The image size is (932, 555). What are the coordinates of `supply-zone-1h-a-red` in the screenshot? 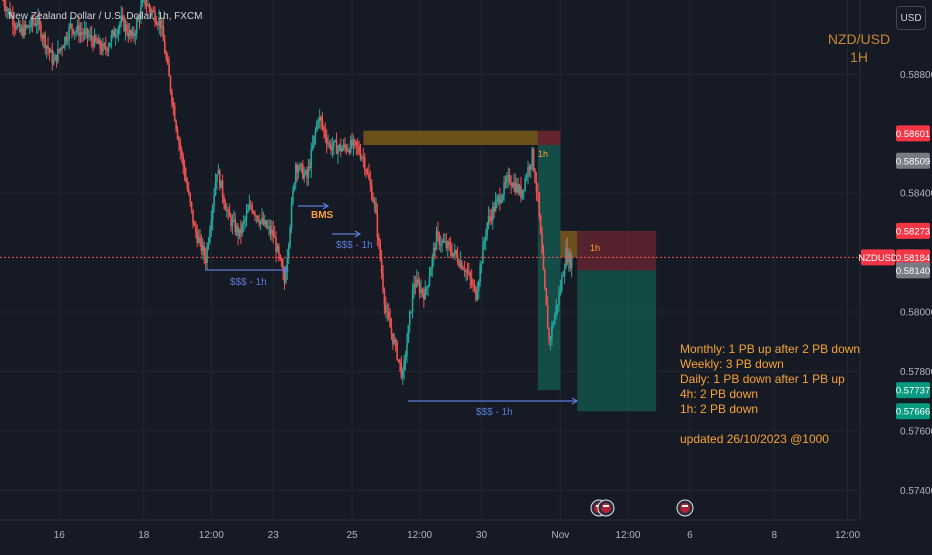 It's located at (549, 138).